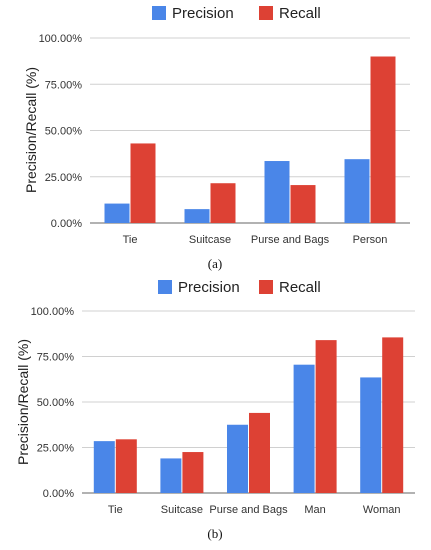  Describe the element at coordinates (31, 130) in the screenshot. I see `y-axis-label-a: Precision/Recall (%)` at that location.